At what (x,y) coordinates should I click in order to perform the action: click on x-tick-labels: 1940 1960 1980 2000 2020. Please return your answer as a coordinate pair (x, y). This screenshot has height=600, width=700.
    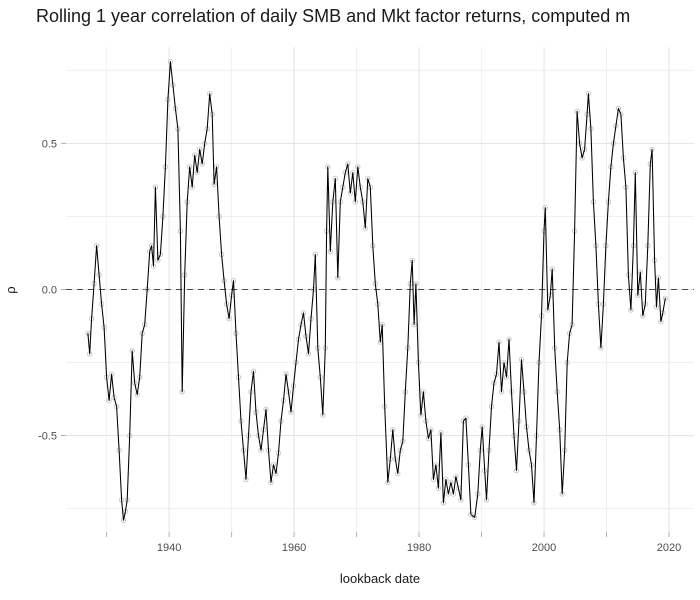
    Looking at the image, I should click on (419, 548).